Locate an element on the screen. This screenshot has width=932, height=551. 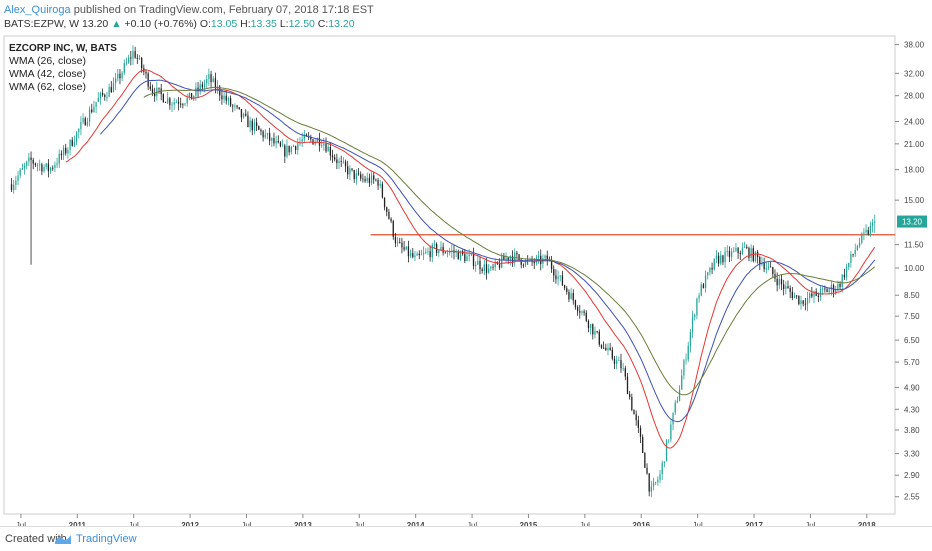
price-tick-label: 3.80 is located at coordinates (912, 430).